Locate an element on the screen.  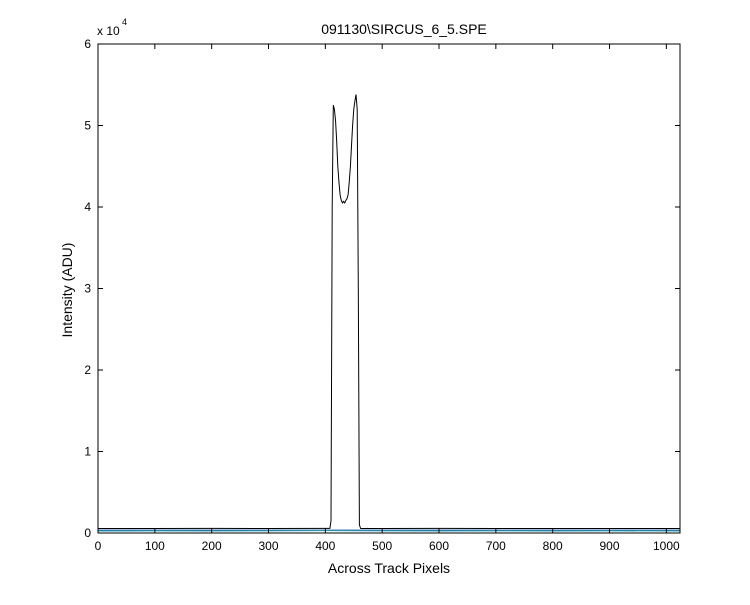
y-axis-label: Intensity (ADU) is located at coordinates (67, 290).